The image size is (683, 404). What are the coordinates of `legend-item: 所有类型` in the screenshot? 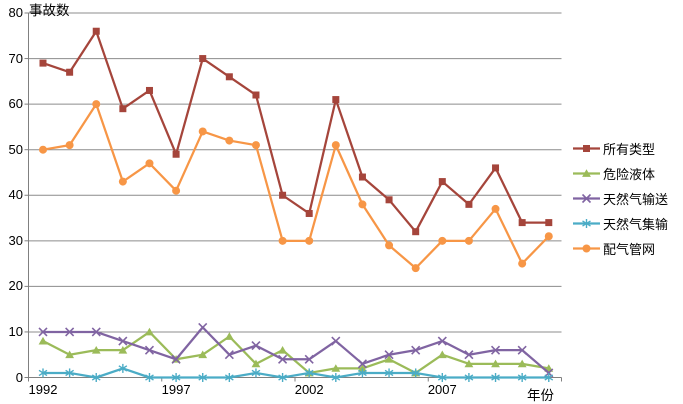 It's located at (620, 148).